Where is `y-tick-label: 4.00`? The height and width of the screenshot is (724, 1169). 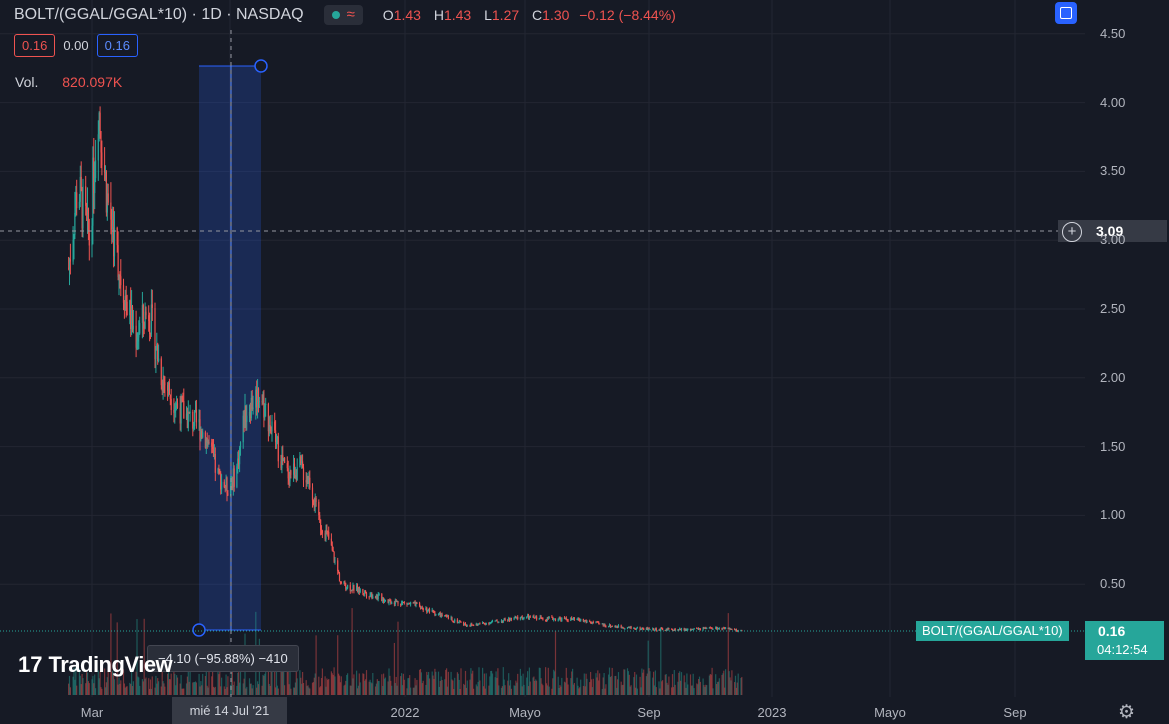 y-tick-label: 4.00 is located at coordinates (1113, 102).